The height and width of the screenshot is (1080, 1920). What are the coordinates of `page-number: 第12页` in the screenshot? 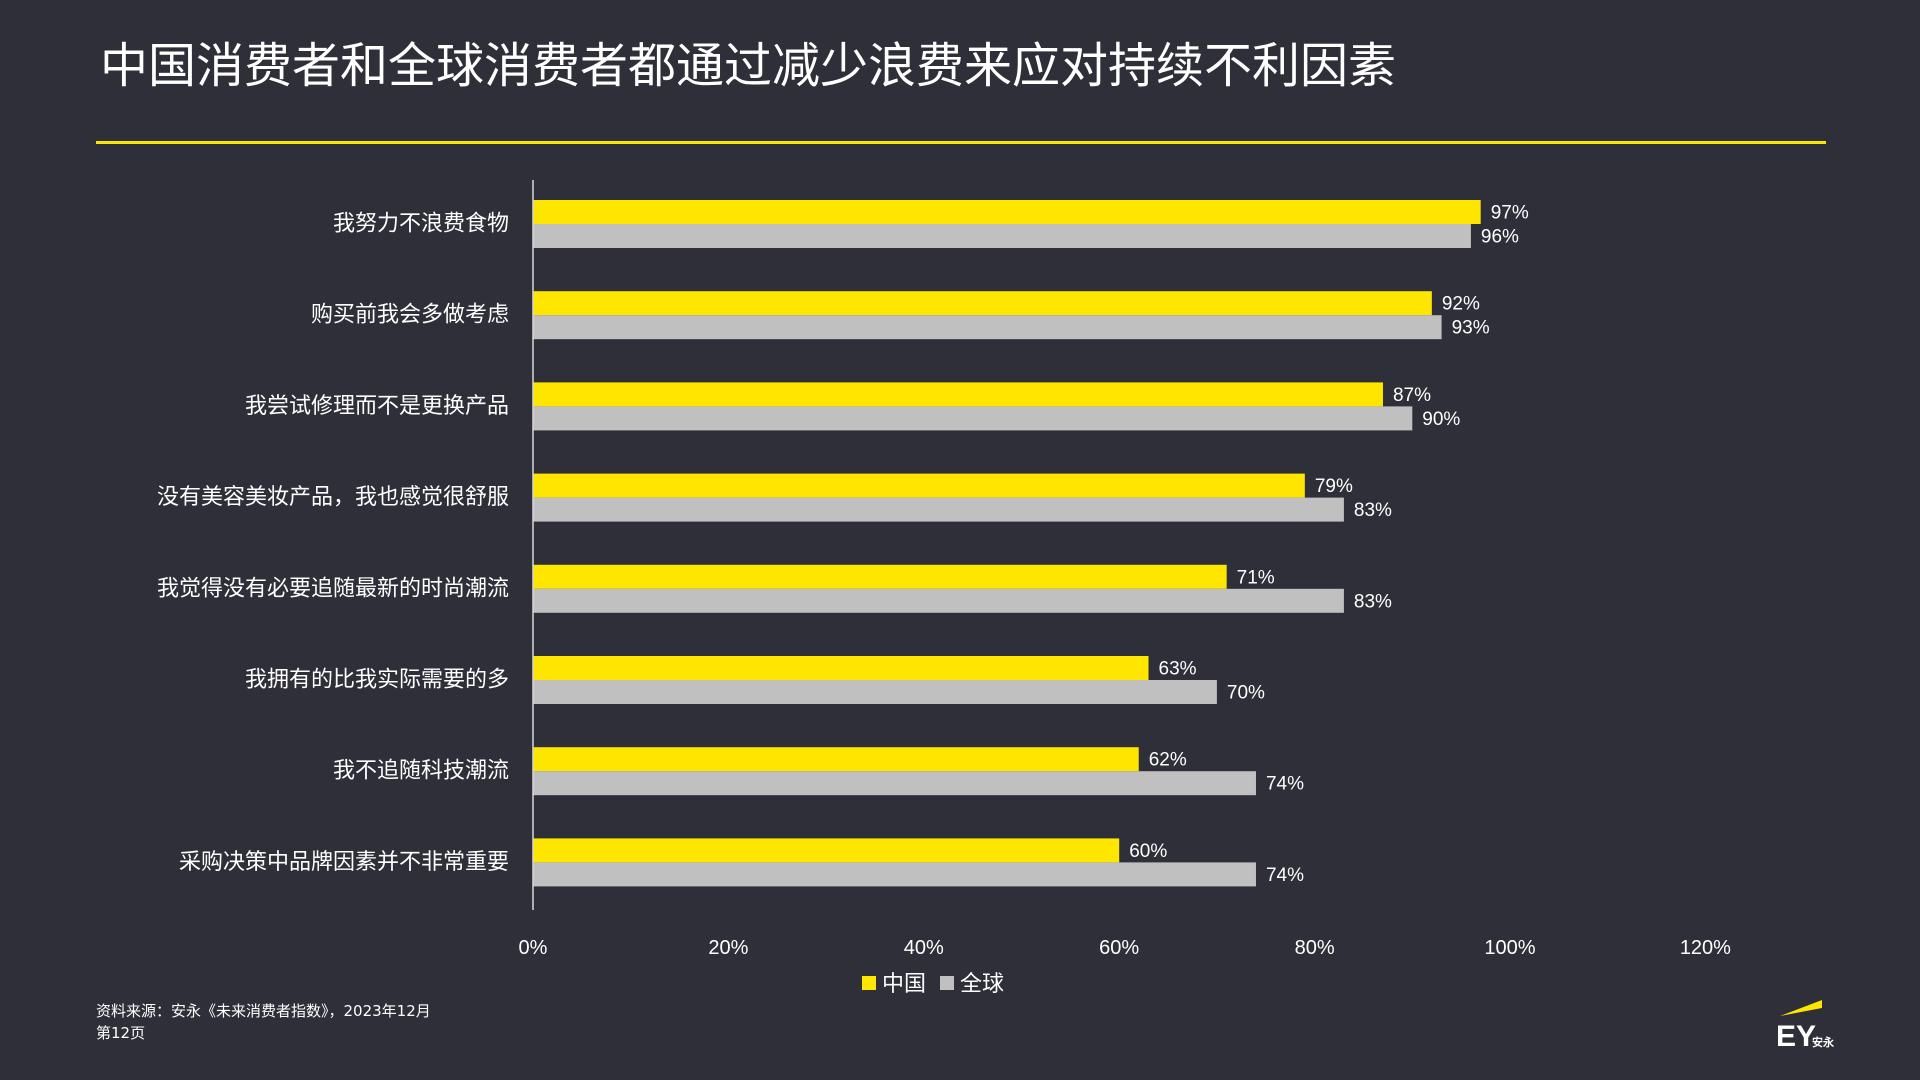 It's located at (121, 1033).